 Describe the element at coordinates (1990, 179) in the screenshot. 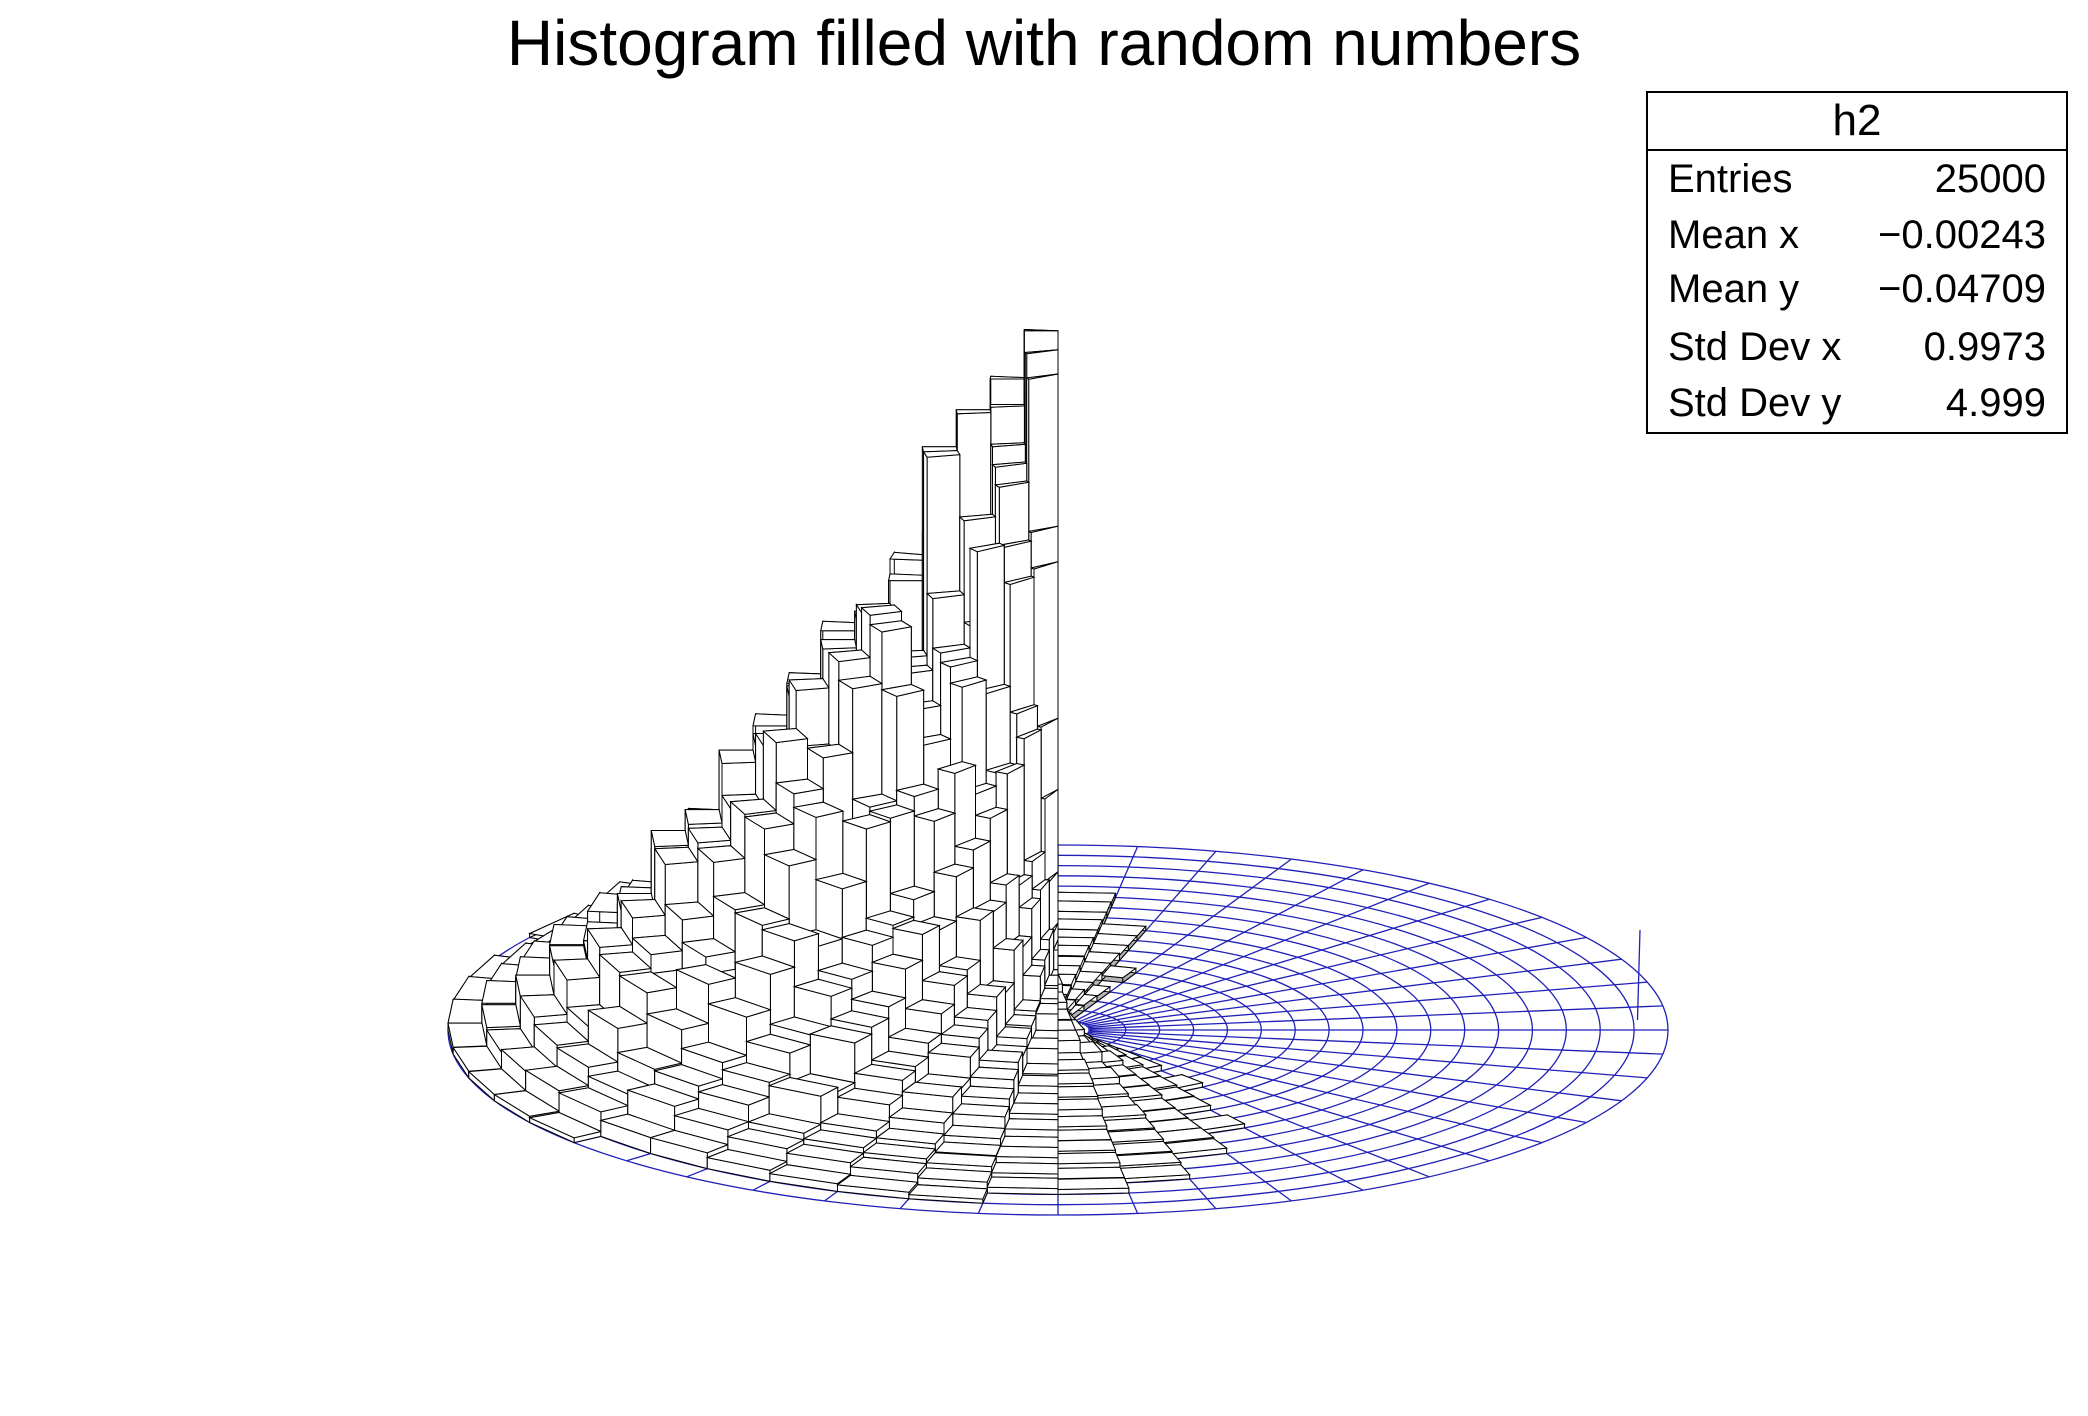

I see `stats-value: 25000` at that location.